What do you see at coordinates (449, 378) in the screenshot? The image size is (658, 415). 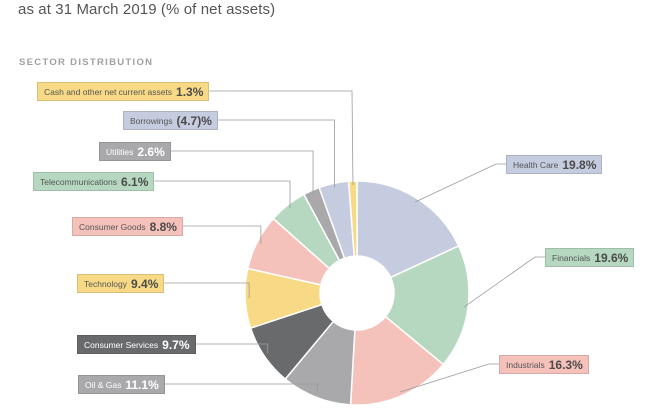 I see `leader-line-industrials` at bounding box center [449, 378].